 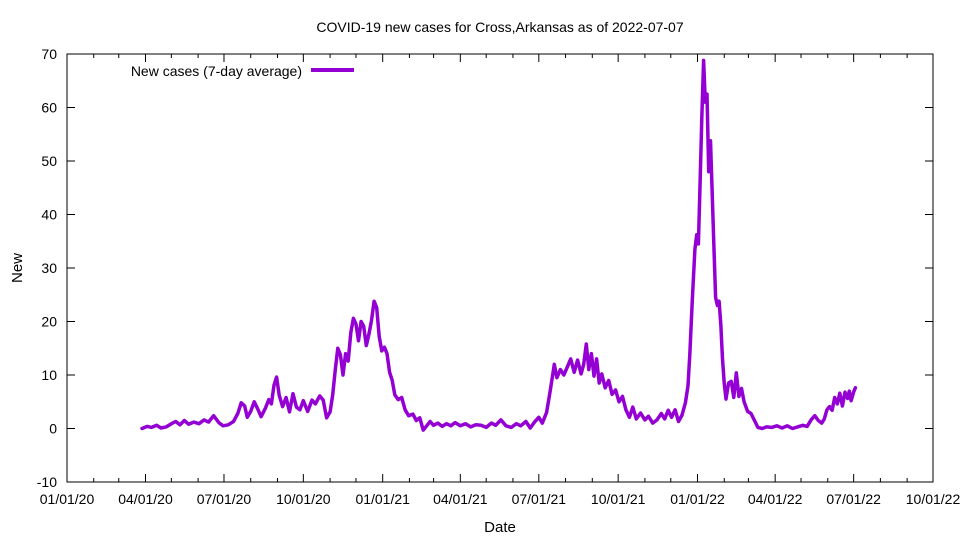 I want to click on y-axis-label: New, so click(x=17, y=268).